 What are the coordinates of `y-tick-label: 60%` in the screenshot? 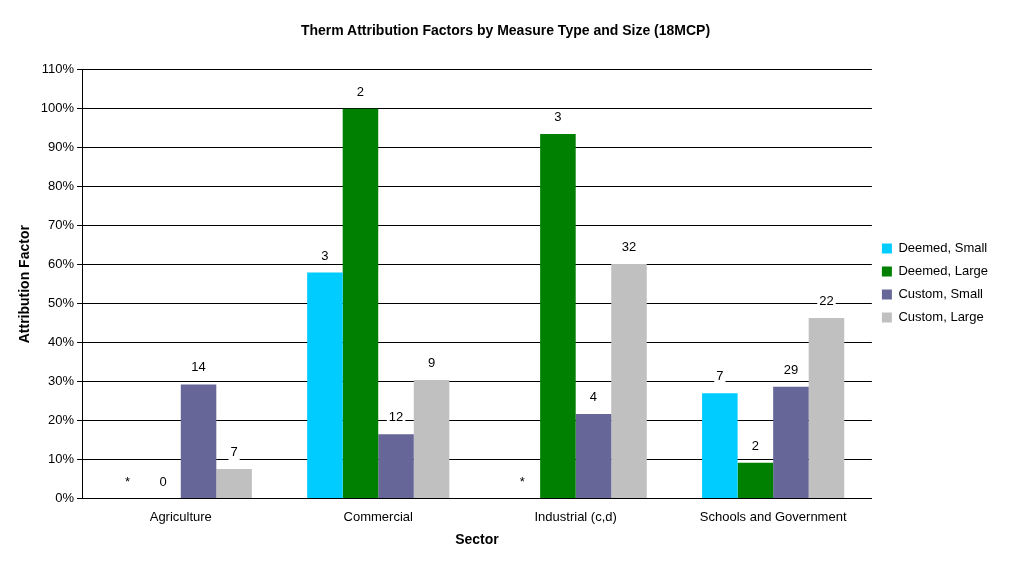 It's located at (61, 264).